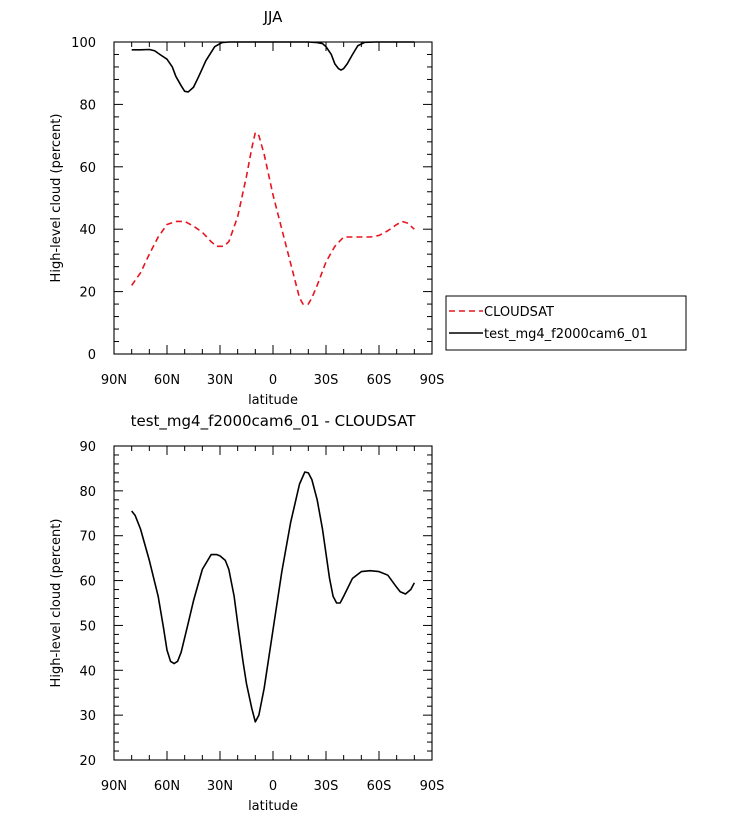 This screenshot has height=815, width=732. What do you see at coordinates (273, 17) in the screenshot?
I see `chart-title: JJA` at bounding box center [273, 17].